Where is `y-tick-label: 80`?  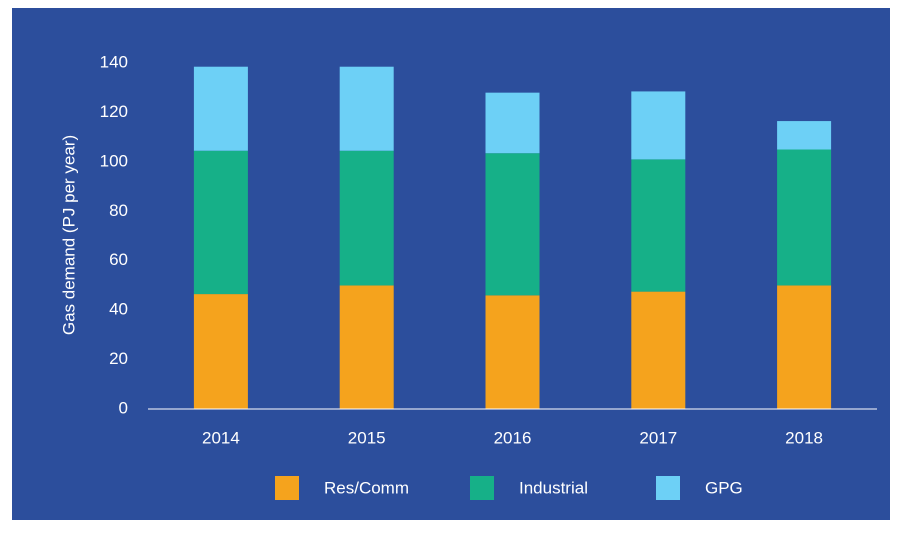 y-tick-label: 80 is located at coordinates (118, 210).